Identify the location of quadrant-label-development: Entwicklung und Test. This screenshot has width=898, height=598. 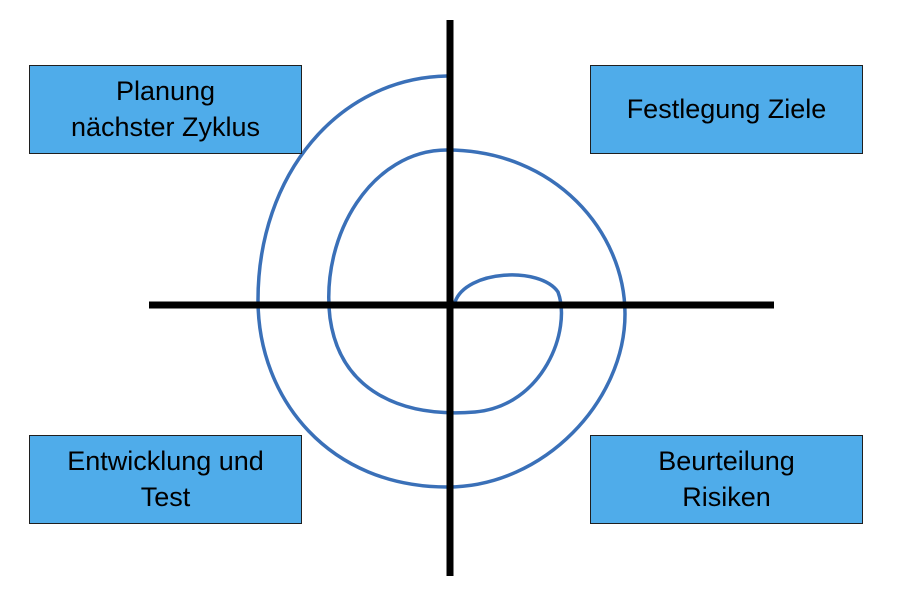
(165, 479).